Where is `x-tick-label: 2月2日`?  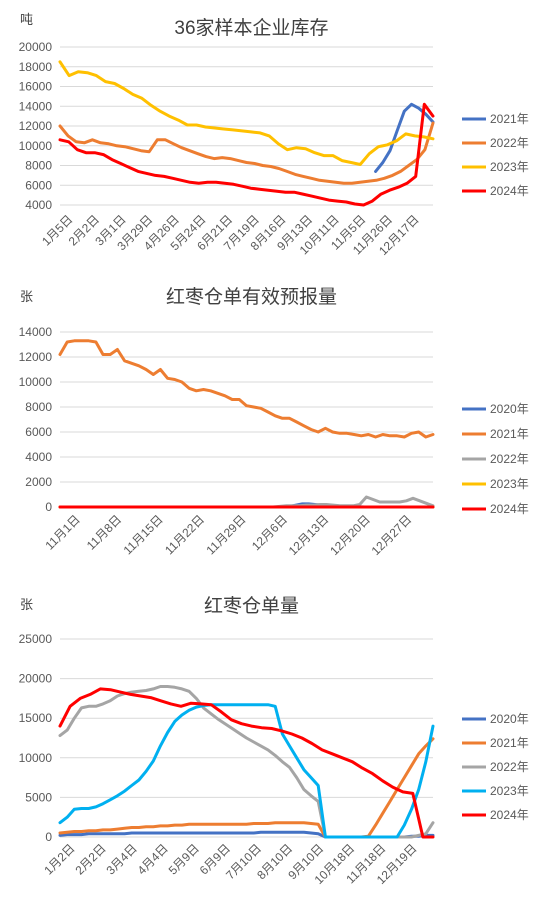 x-tick-label: 2月2日 is located at coordinates (90, 859).